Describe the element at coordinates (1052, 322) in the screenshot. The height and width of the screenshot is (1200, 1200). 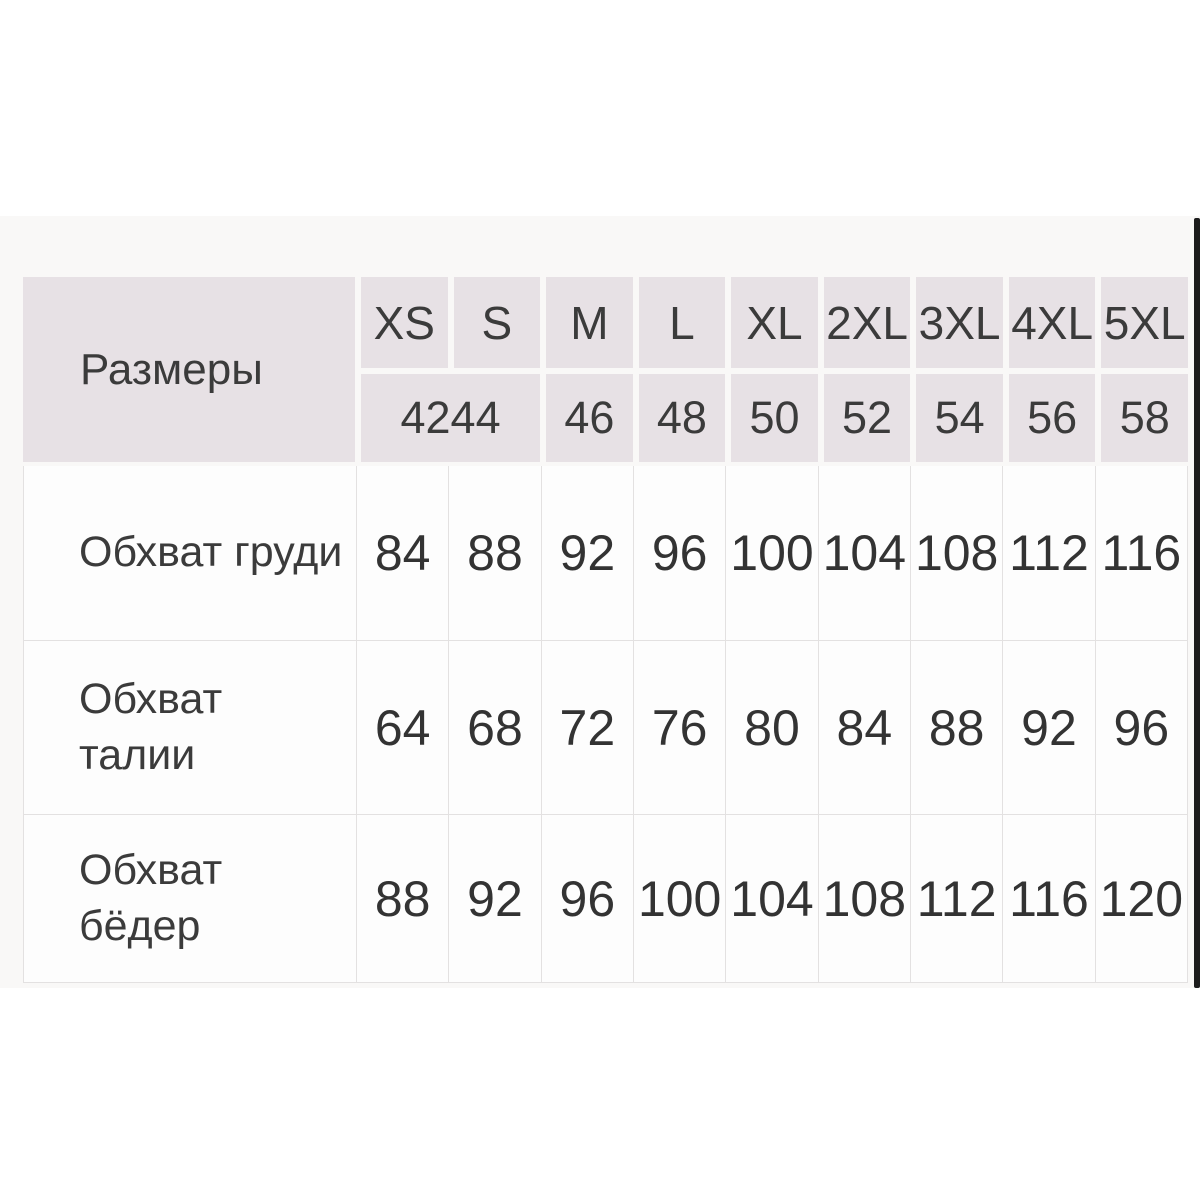
I see `size-column-header-4xl: 4XL` at that location.